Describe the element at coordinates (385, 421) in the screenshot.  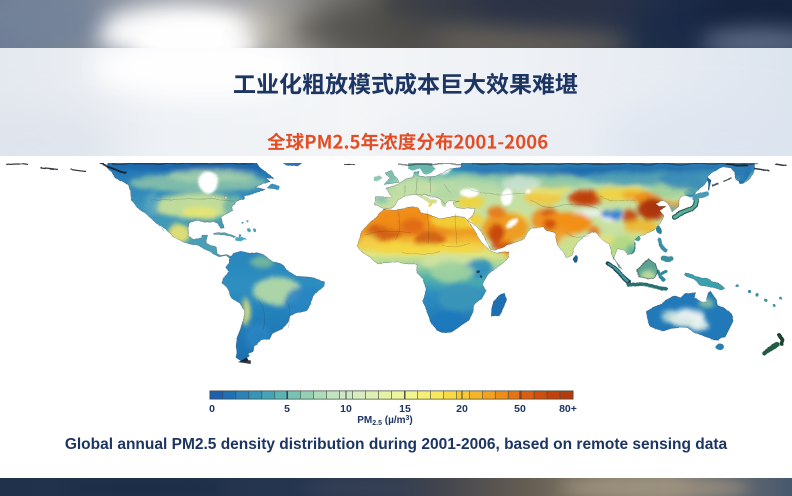
I see `svg-text: PM2.5 (µ/m3)` at that location.